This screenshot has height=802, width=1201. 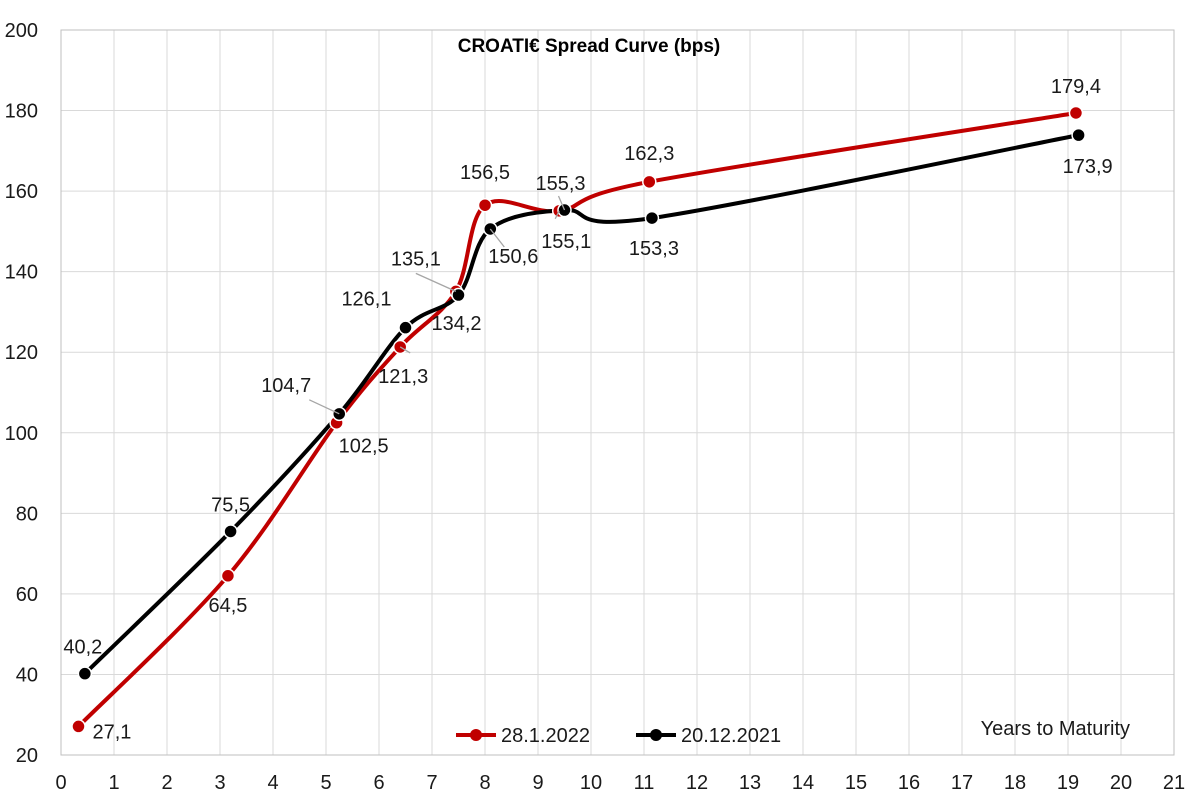 I want to click on y-tick-label: 140, so click(x=21, y=273).